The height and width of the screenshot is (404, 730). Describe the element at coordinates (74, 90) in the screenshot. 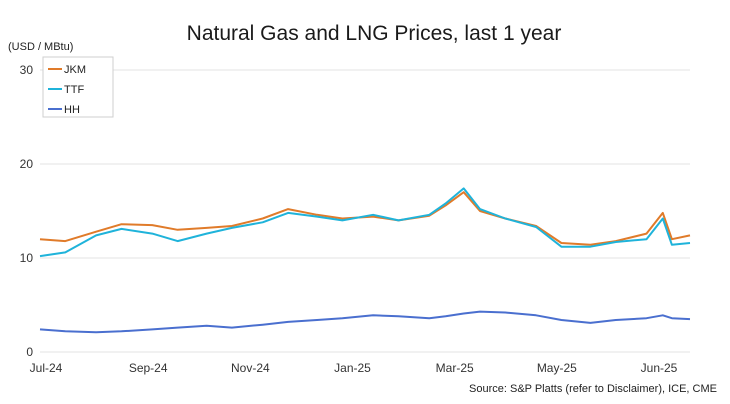

I see `legend-label-ttf: TTF` at that location.